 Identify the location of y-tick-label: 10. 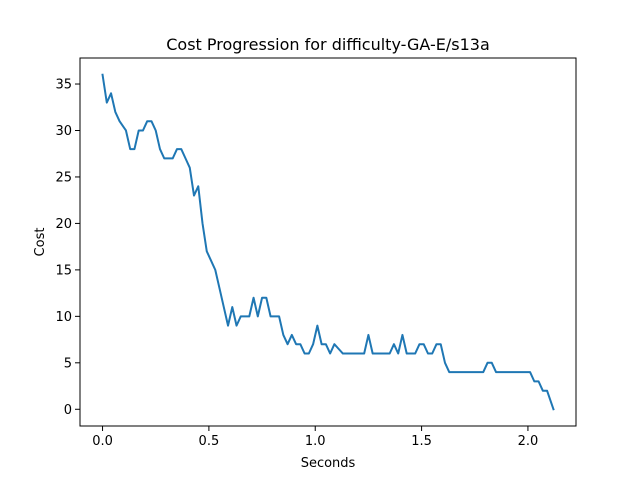
(63, 317).